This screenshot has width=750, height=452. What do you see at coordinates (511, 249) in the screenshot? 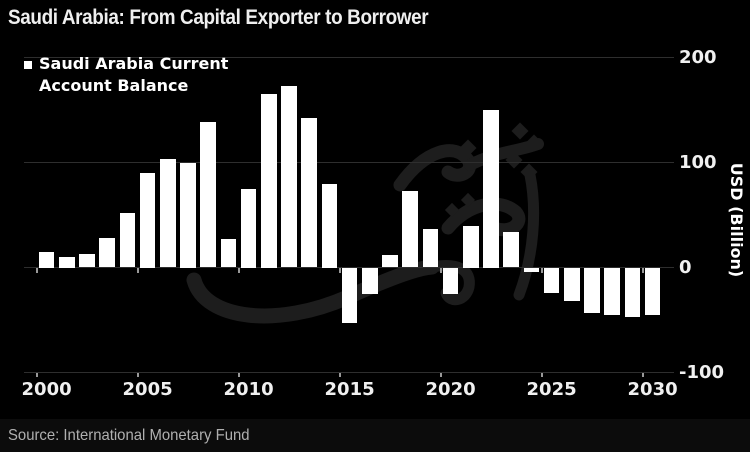
I see `bar-2023` at bounding box center [511, 249].